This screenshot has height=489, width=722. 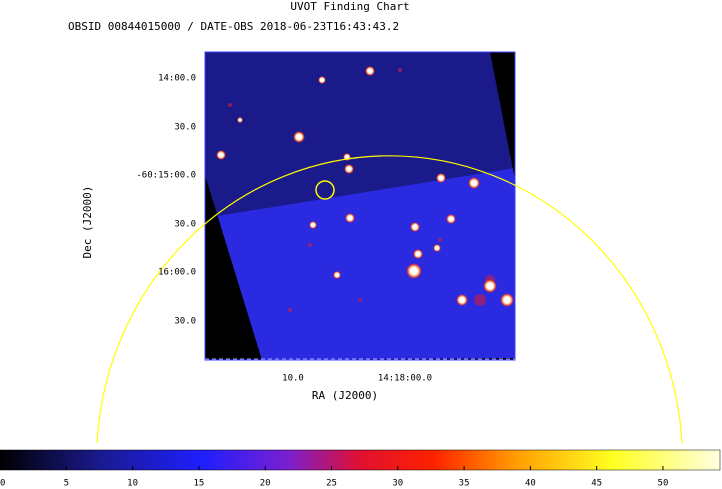 What do you see at coordinates (331, 484) in the screenshot?
I see `colorbar-tick-label: 25` at bounding box center [331, 484].